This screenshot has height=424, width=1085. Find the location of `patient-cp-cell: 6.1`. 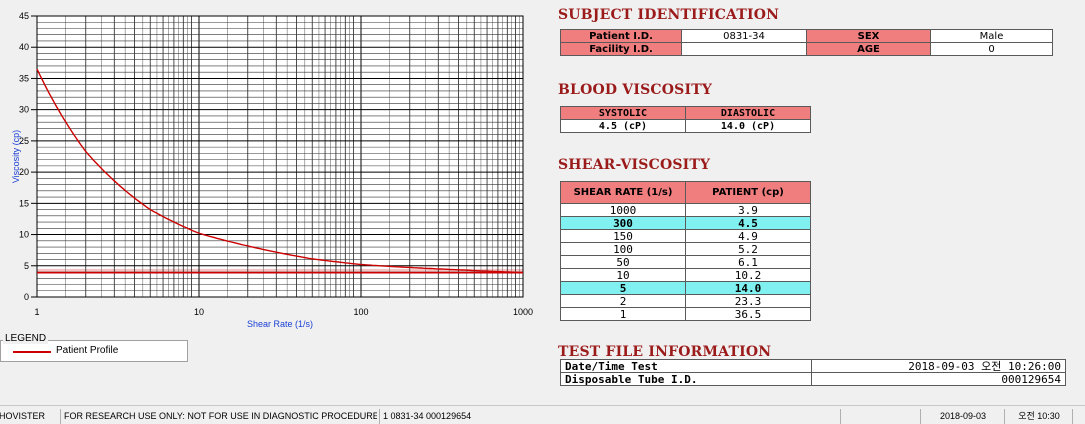

patient-cp-cell: 6.1 is located at coordinates (748, 262).